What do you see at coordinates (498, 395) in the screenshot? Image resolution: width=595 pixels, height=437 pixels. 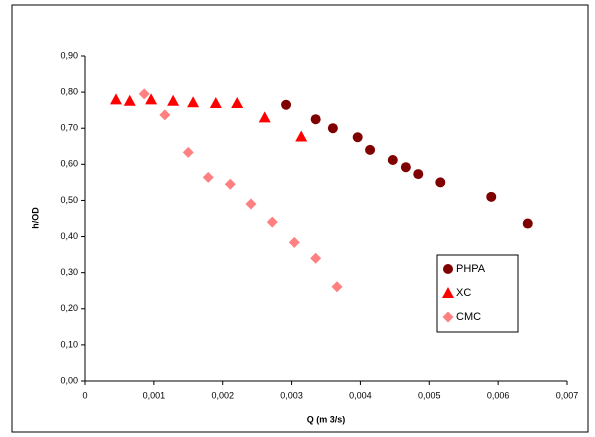 I see `x-tick-label: 0,006` at bounding box center [498, 395].